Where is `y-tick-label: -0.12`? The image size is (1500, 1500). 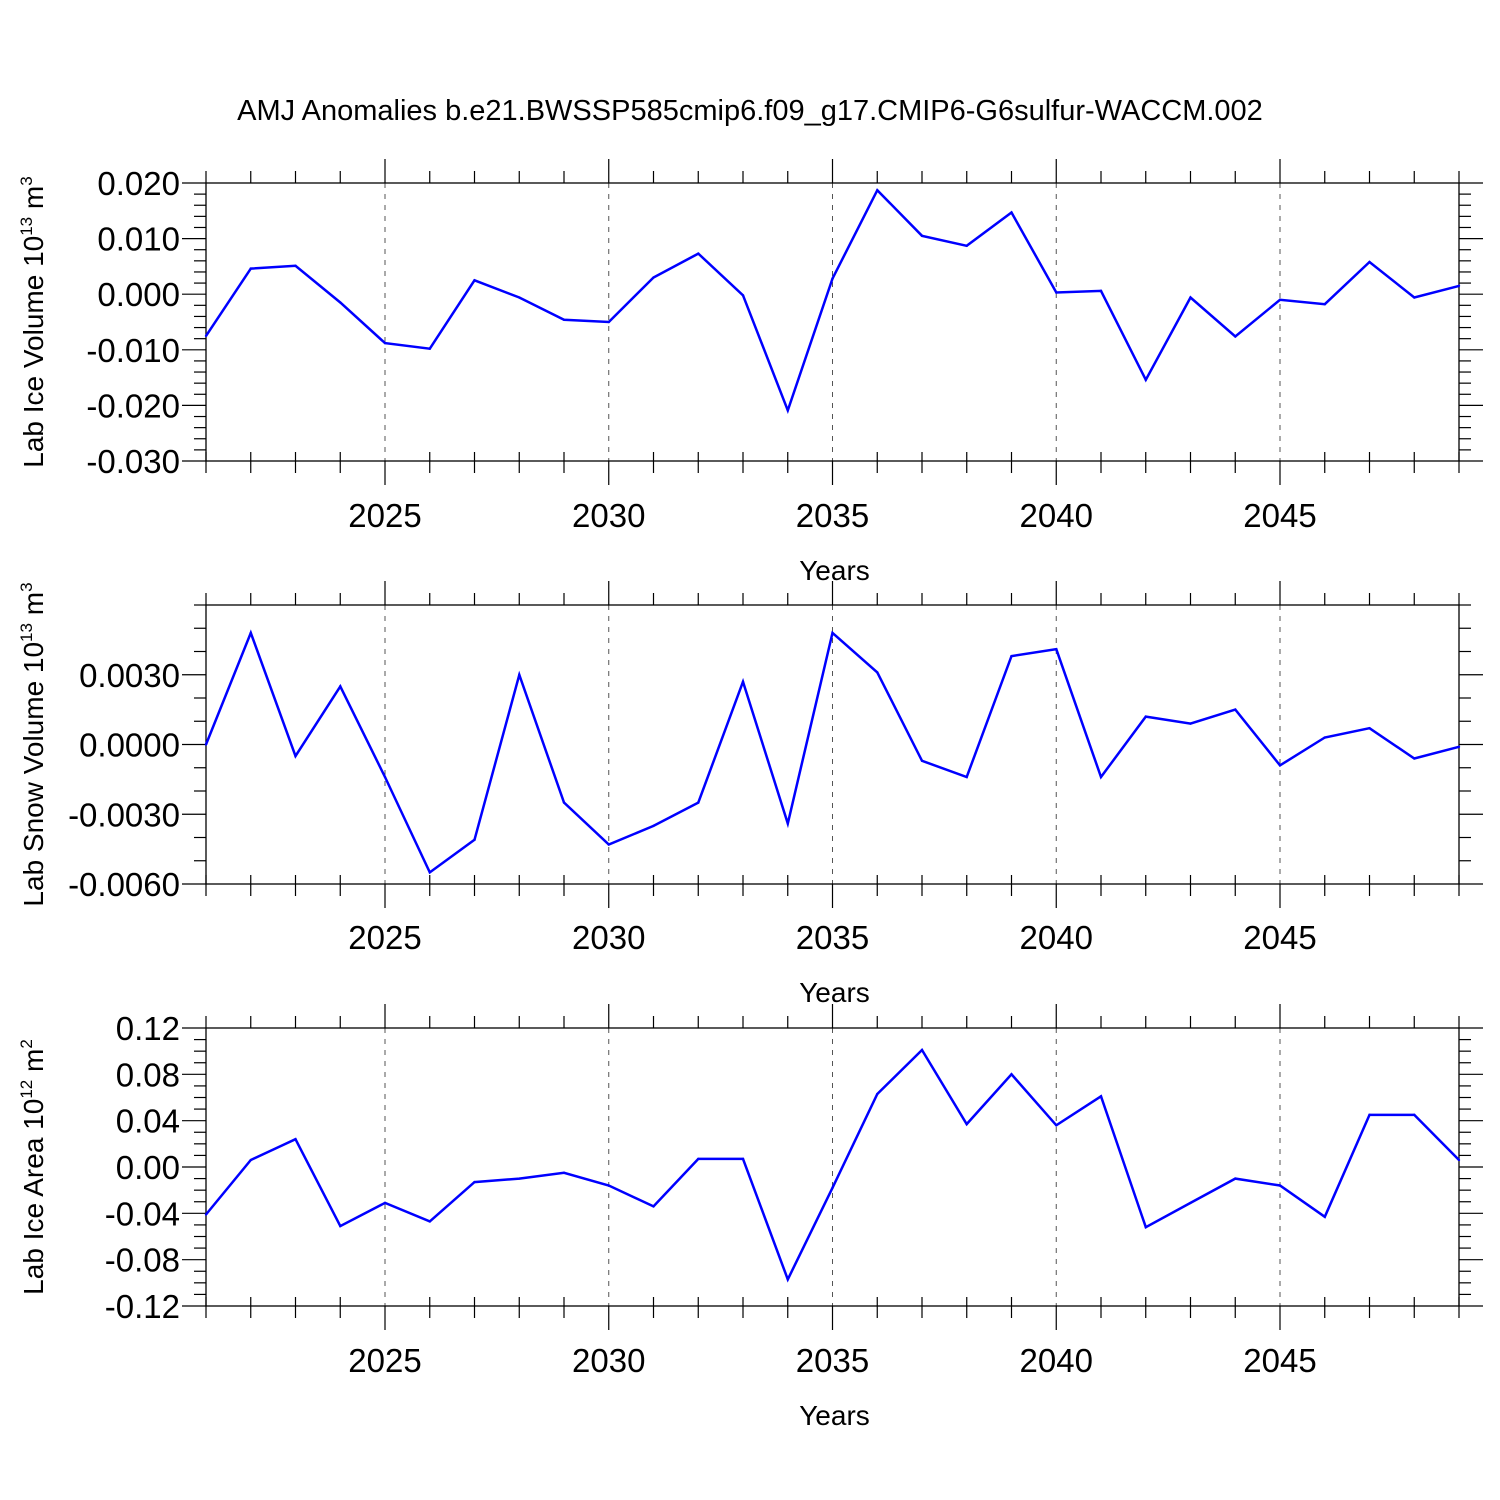 y-tick-label: -0.12 is located at coordinates (142, 1306).